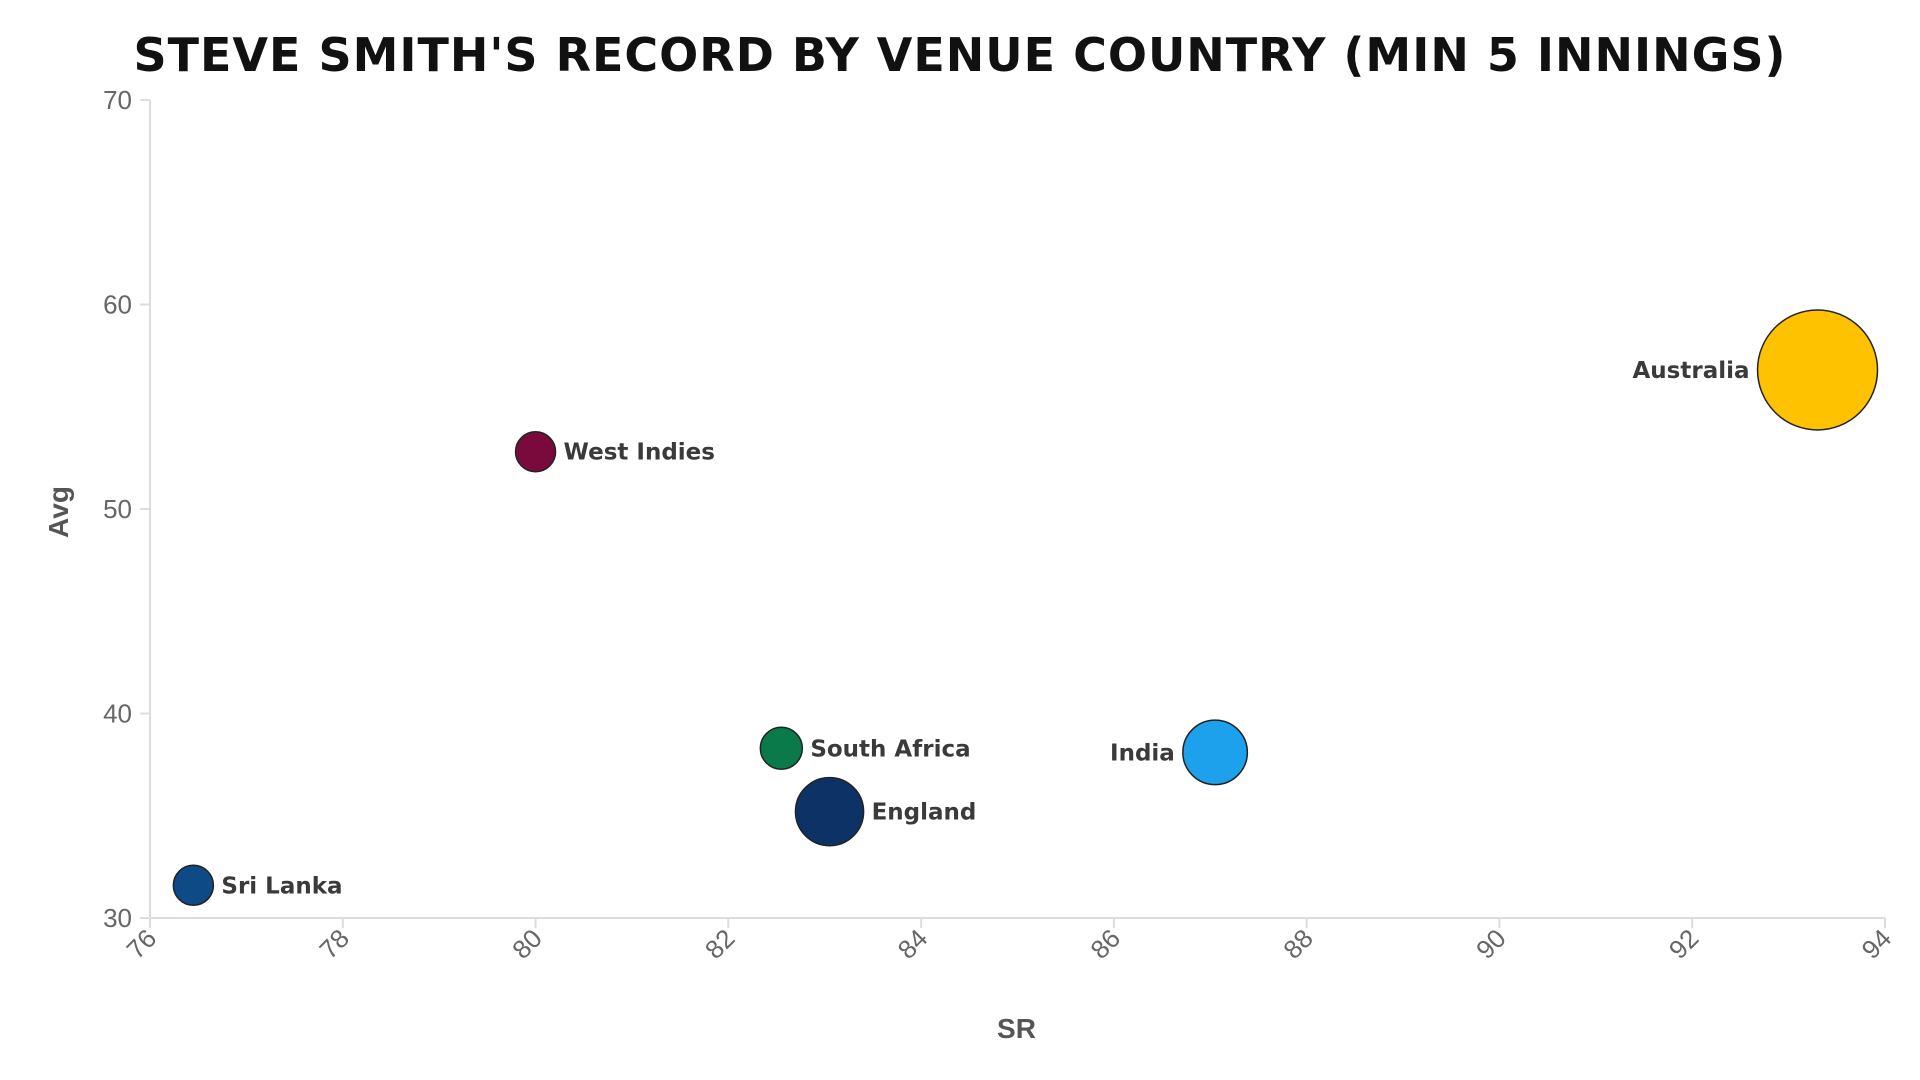 The height and width of the screenshot is (1080, 1920). I want to click on y-tick-label: 70, so click(117, 100).